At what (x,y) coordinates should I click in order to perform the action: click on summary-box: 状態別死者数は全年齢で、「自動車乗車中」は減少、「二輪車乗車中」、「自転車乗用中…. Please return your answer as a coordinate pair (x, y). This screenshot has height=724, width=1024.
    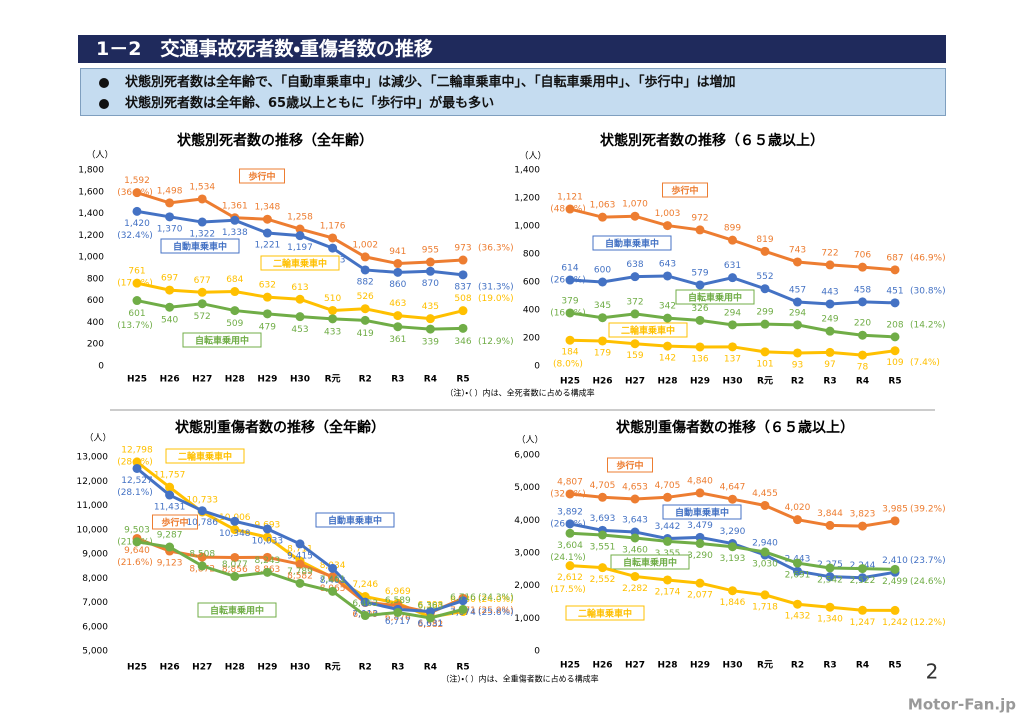
    Looking at the image, I should click on (513, 92).